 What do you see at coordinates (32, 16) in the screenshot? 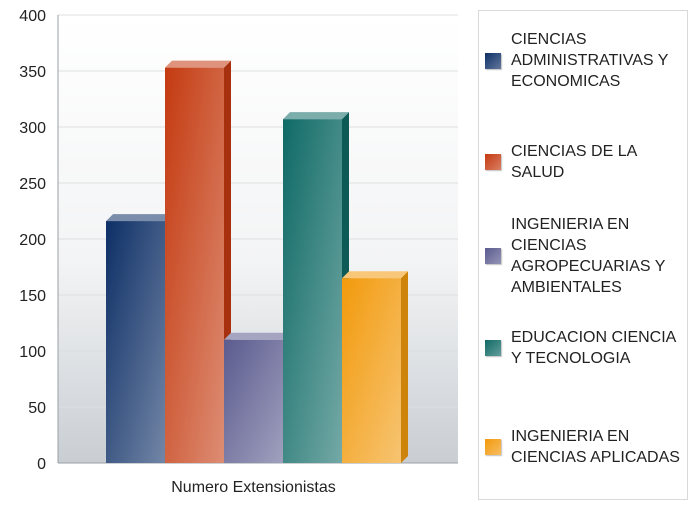
I see `y-tick-label: 400` at bounding box center [32, 16].